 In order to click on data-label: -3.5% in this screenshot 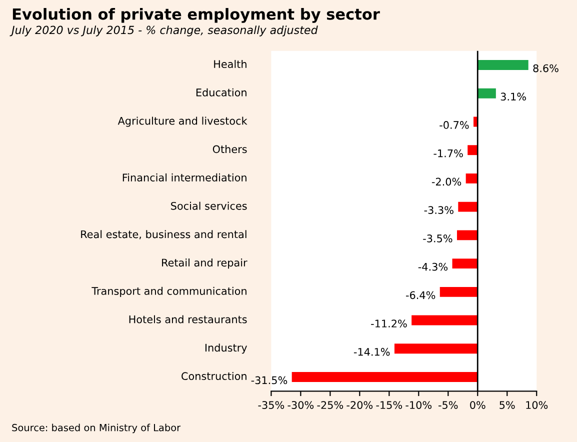, I will do `click(437, 238)`.